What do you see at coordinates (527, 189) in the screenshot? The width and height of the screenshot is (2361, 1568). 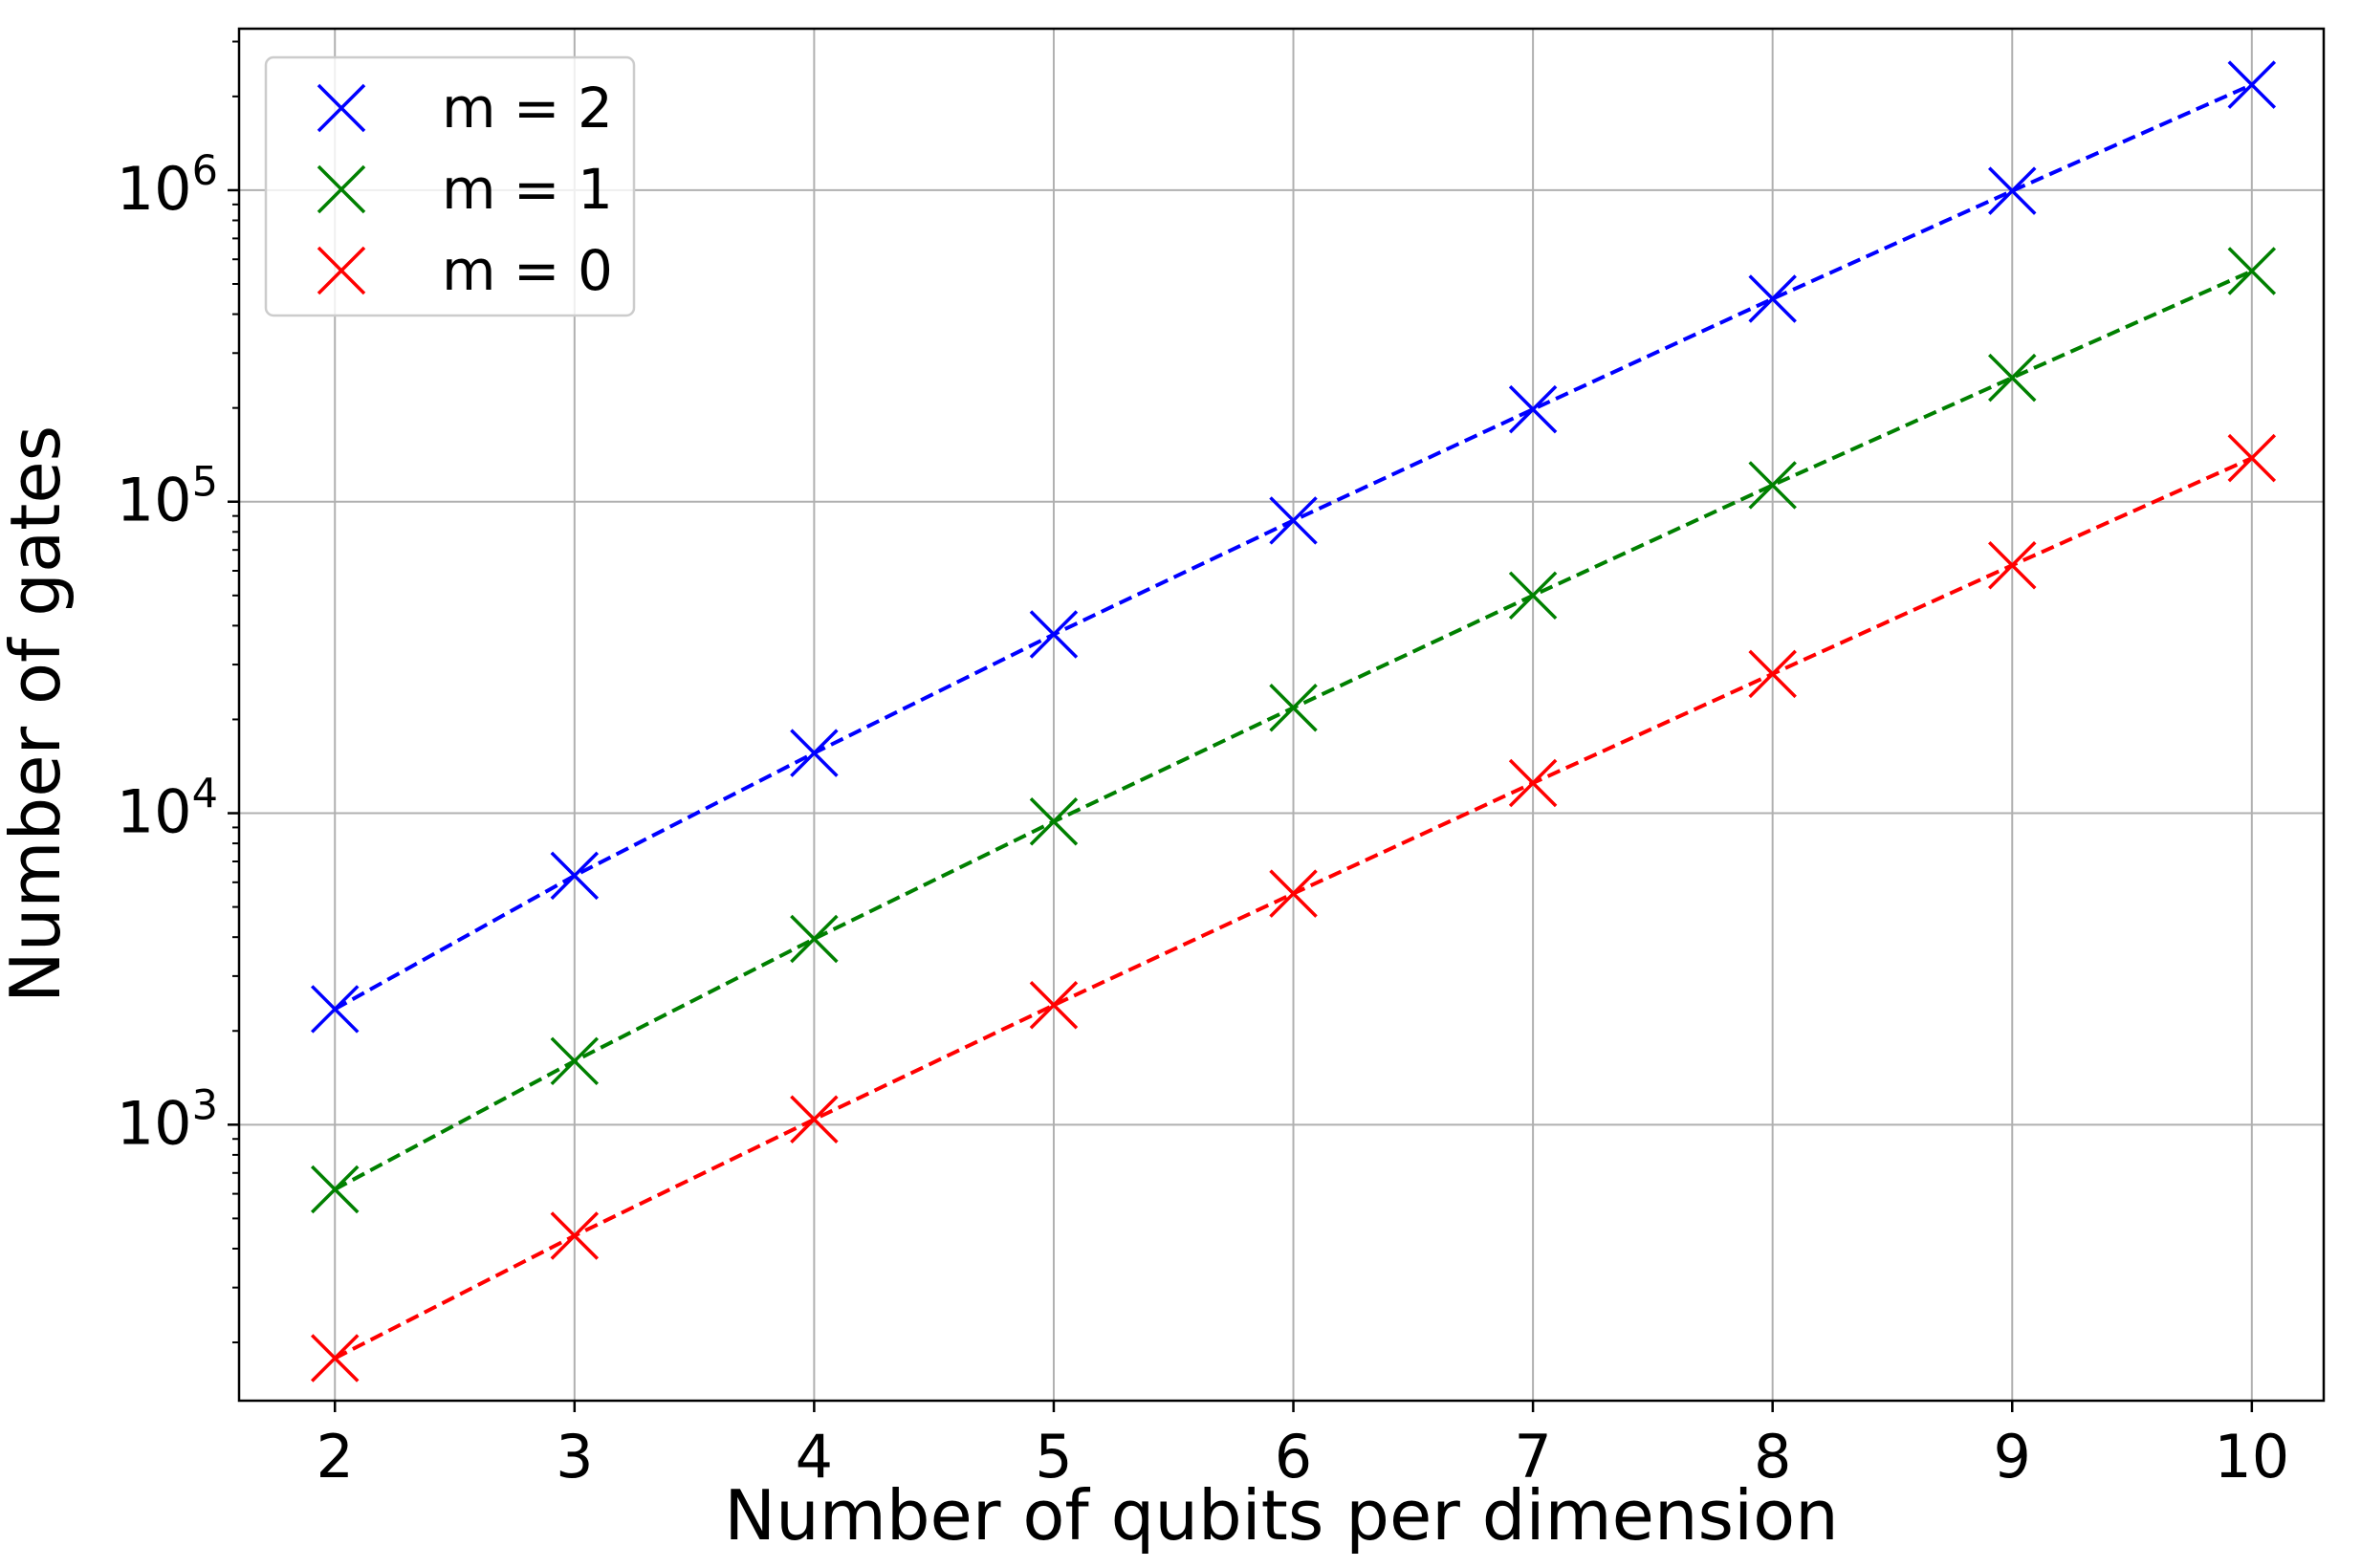 I see `legend-label: m = 1` at bounding box center [527, 189].